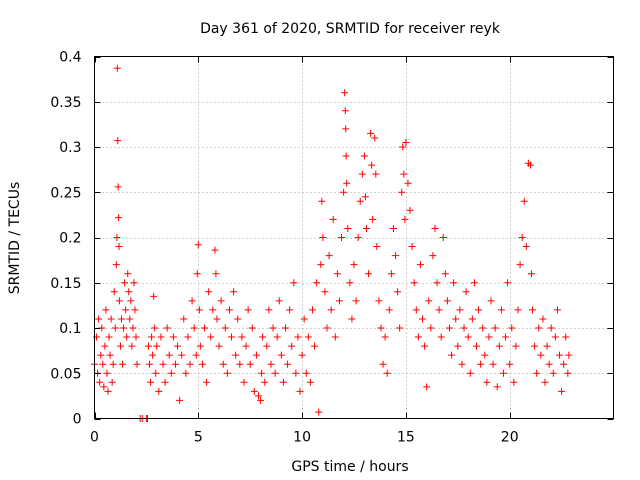 This screenshot has height=480, width=640. What do you see at coordinates (65, 239) in the screenshot?
I see `y-tick-labels: 0 0.05 0.1 0.15 0.2 0.25 0.3 0.35 0.4` at bounding box center [65, 239].